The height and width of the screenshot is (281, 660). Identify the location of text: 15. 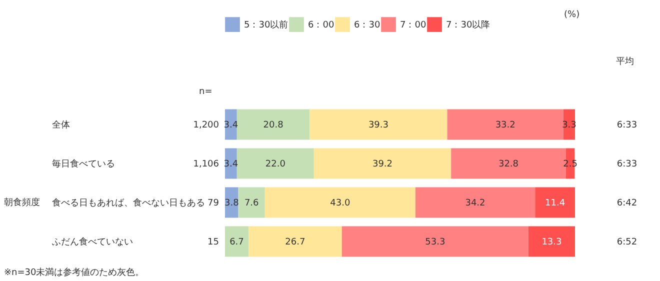
(213, 243).